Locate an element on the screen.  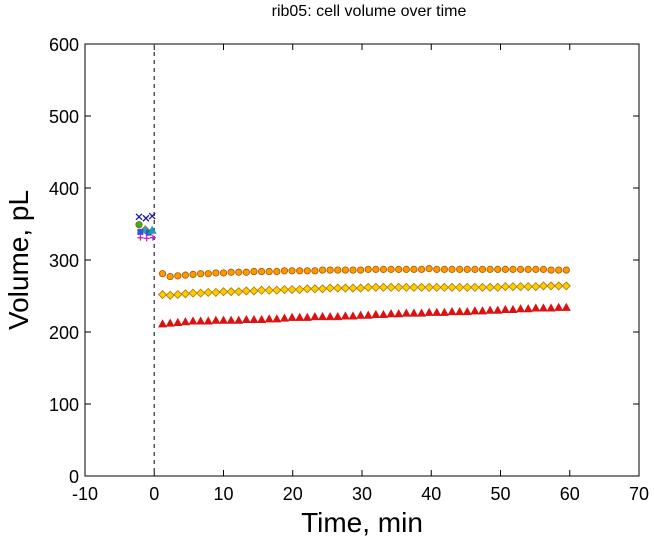
series-magenta-plus is located at coordinates (146, 238).